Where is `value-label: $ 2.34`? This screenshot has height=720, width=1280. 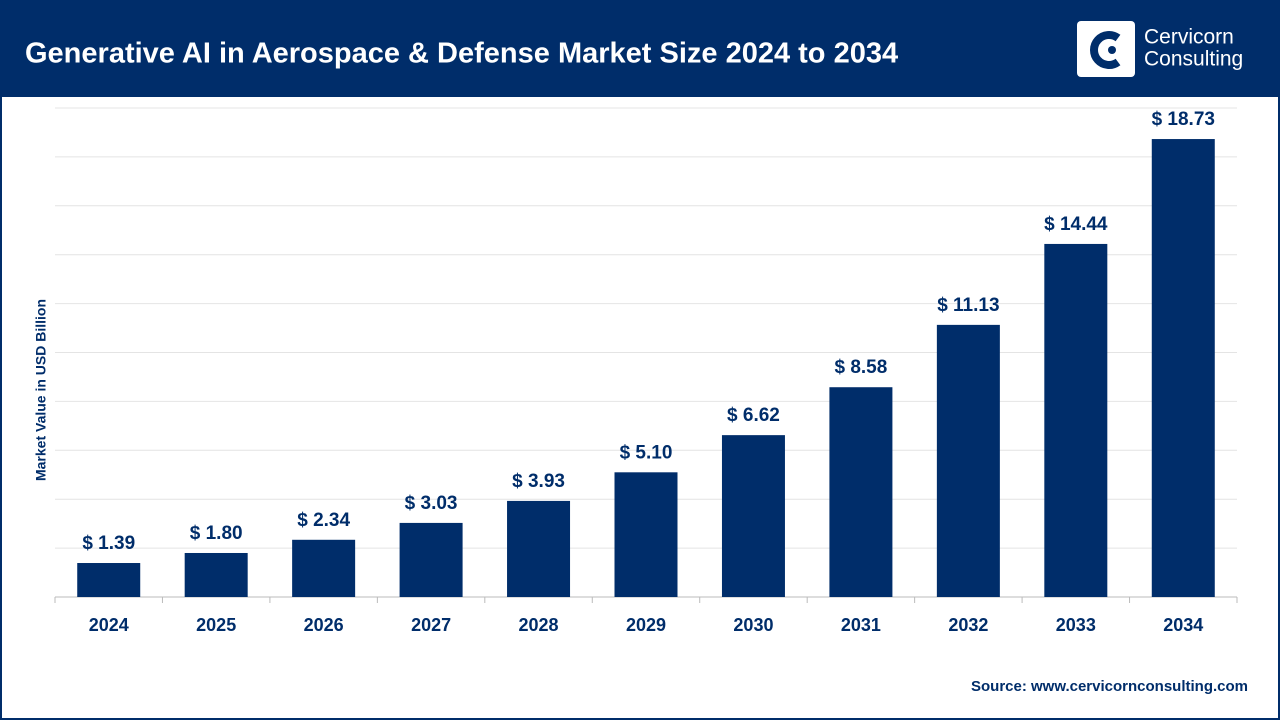 value-label: $ 2.34 is located at coordinates (323, 520).